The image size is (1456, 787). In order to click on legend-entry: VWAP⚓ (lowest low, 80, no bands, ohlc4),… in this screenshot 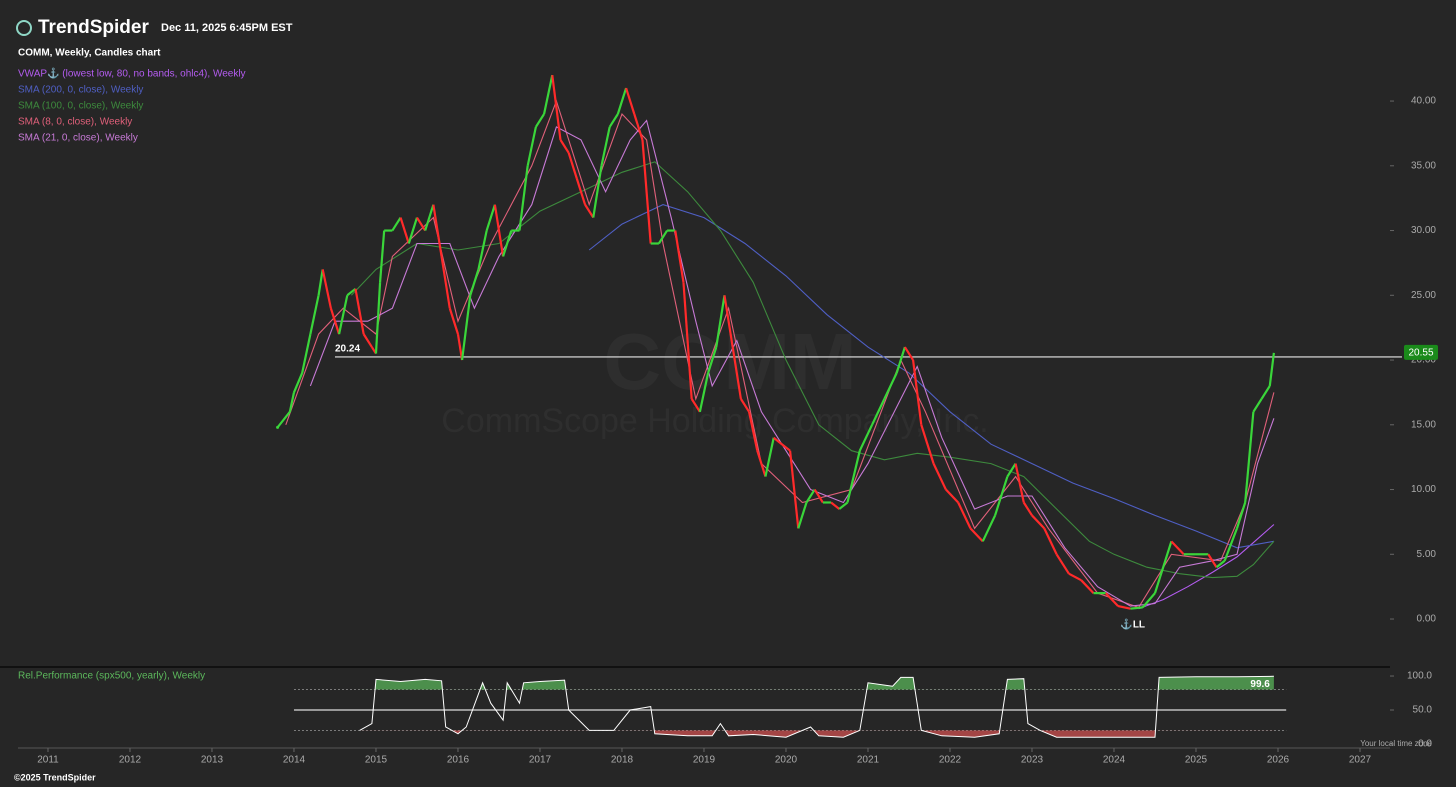, I will do `click(132, 73)`.